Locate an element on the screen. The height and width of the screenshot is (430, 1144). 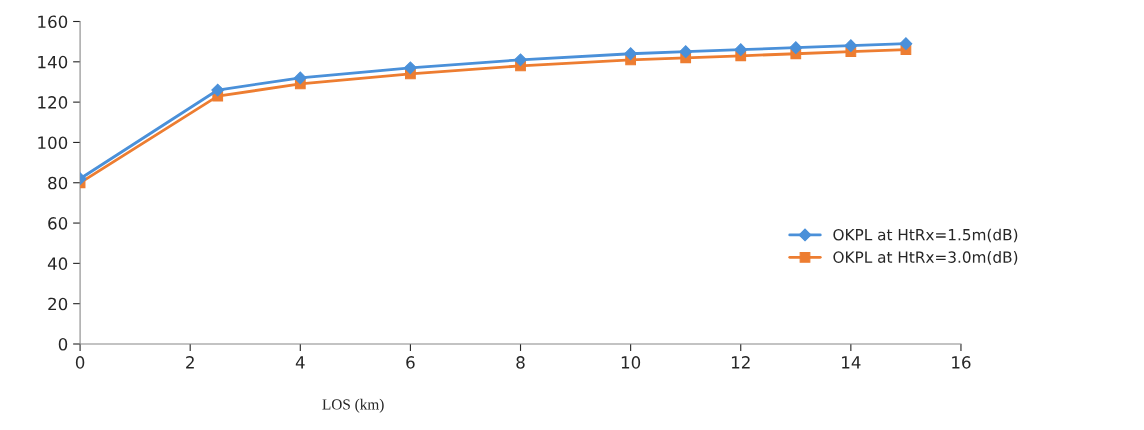
y-tick-label: 140 is located at coordinates (53, 62).